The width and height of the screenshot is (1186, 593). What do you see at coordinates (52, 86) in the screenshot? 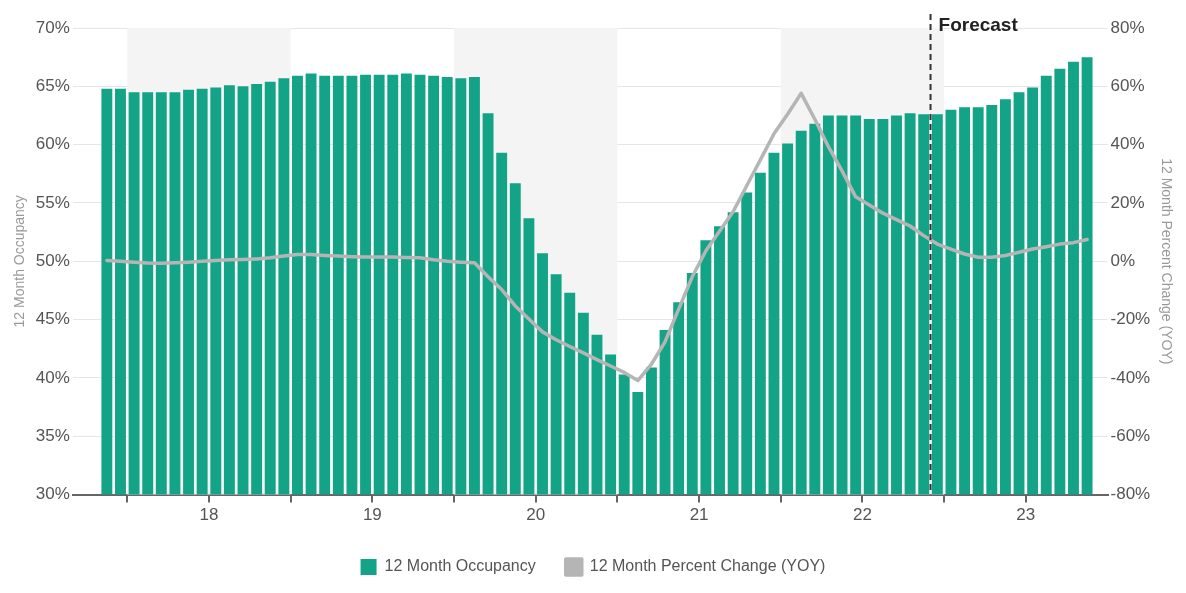
I see `y-tick-label: 65%` at bounding box center [52, 86].